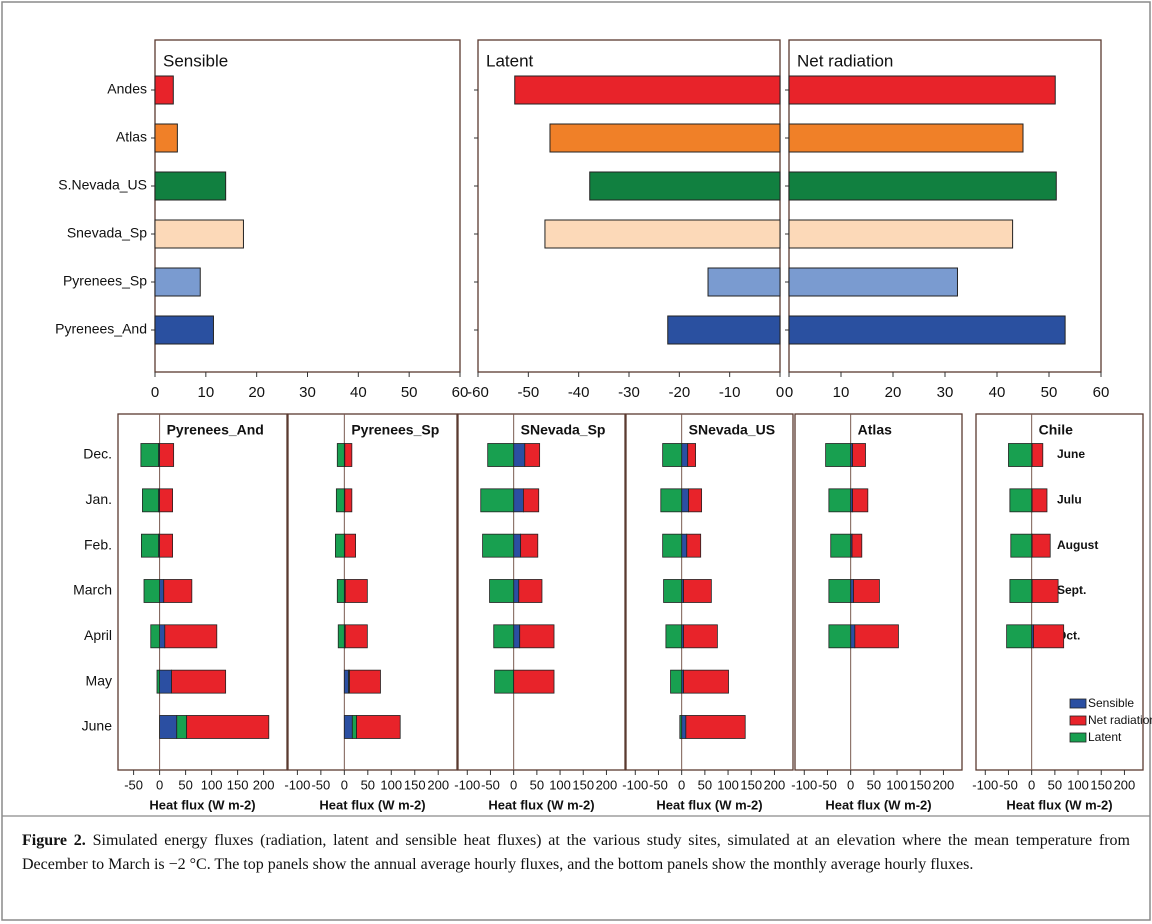 The image size is (1152, 924). What do you see at coordinates (54, 840) in the screenshot?
I see `caption-label: Figure 2.` at bounding box center [54, 840].